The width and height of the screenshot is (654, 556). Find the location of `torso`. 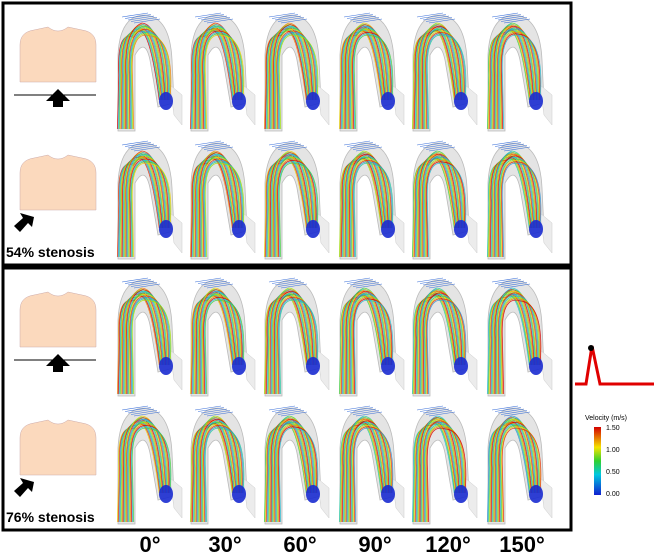

torso is located at coordinates (58, 447).